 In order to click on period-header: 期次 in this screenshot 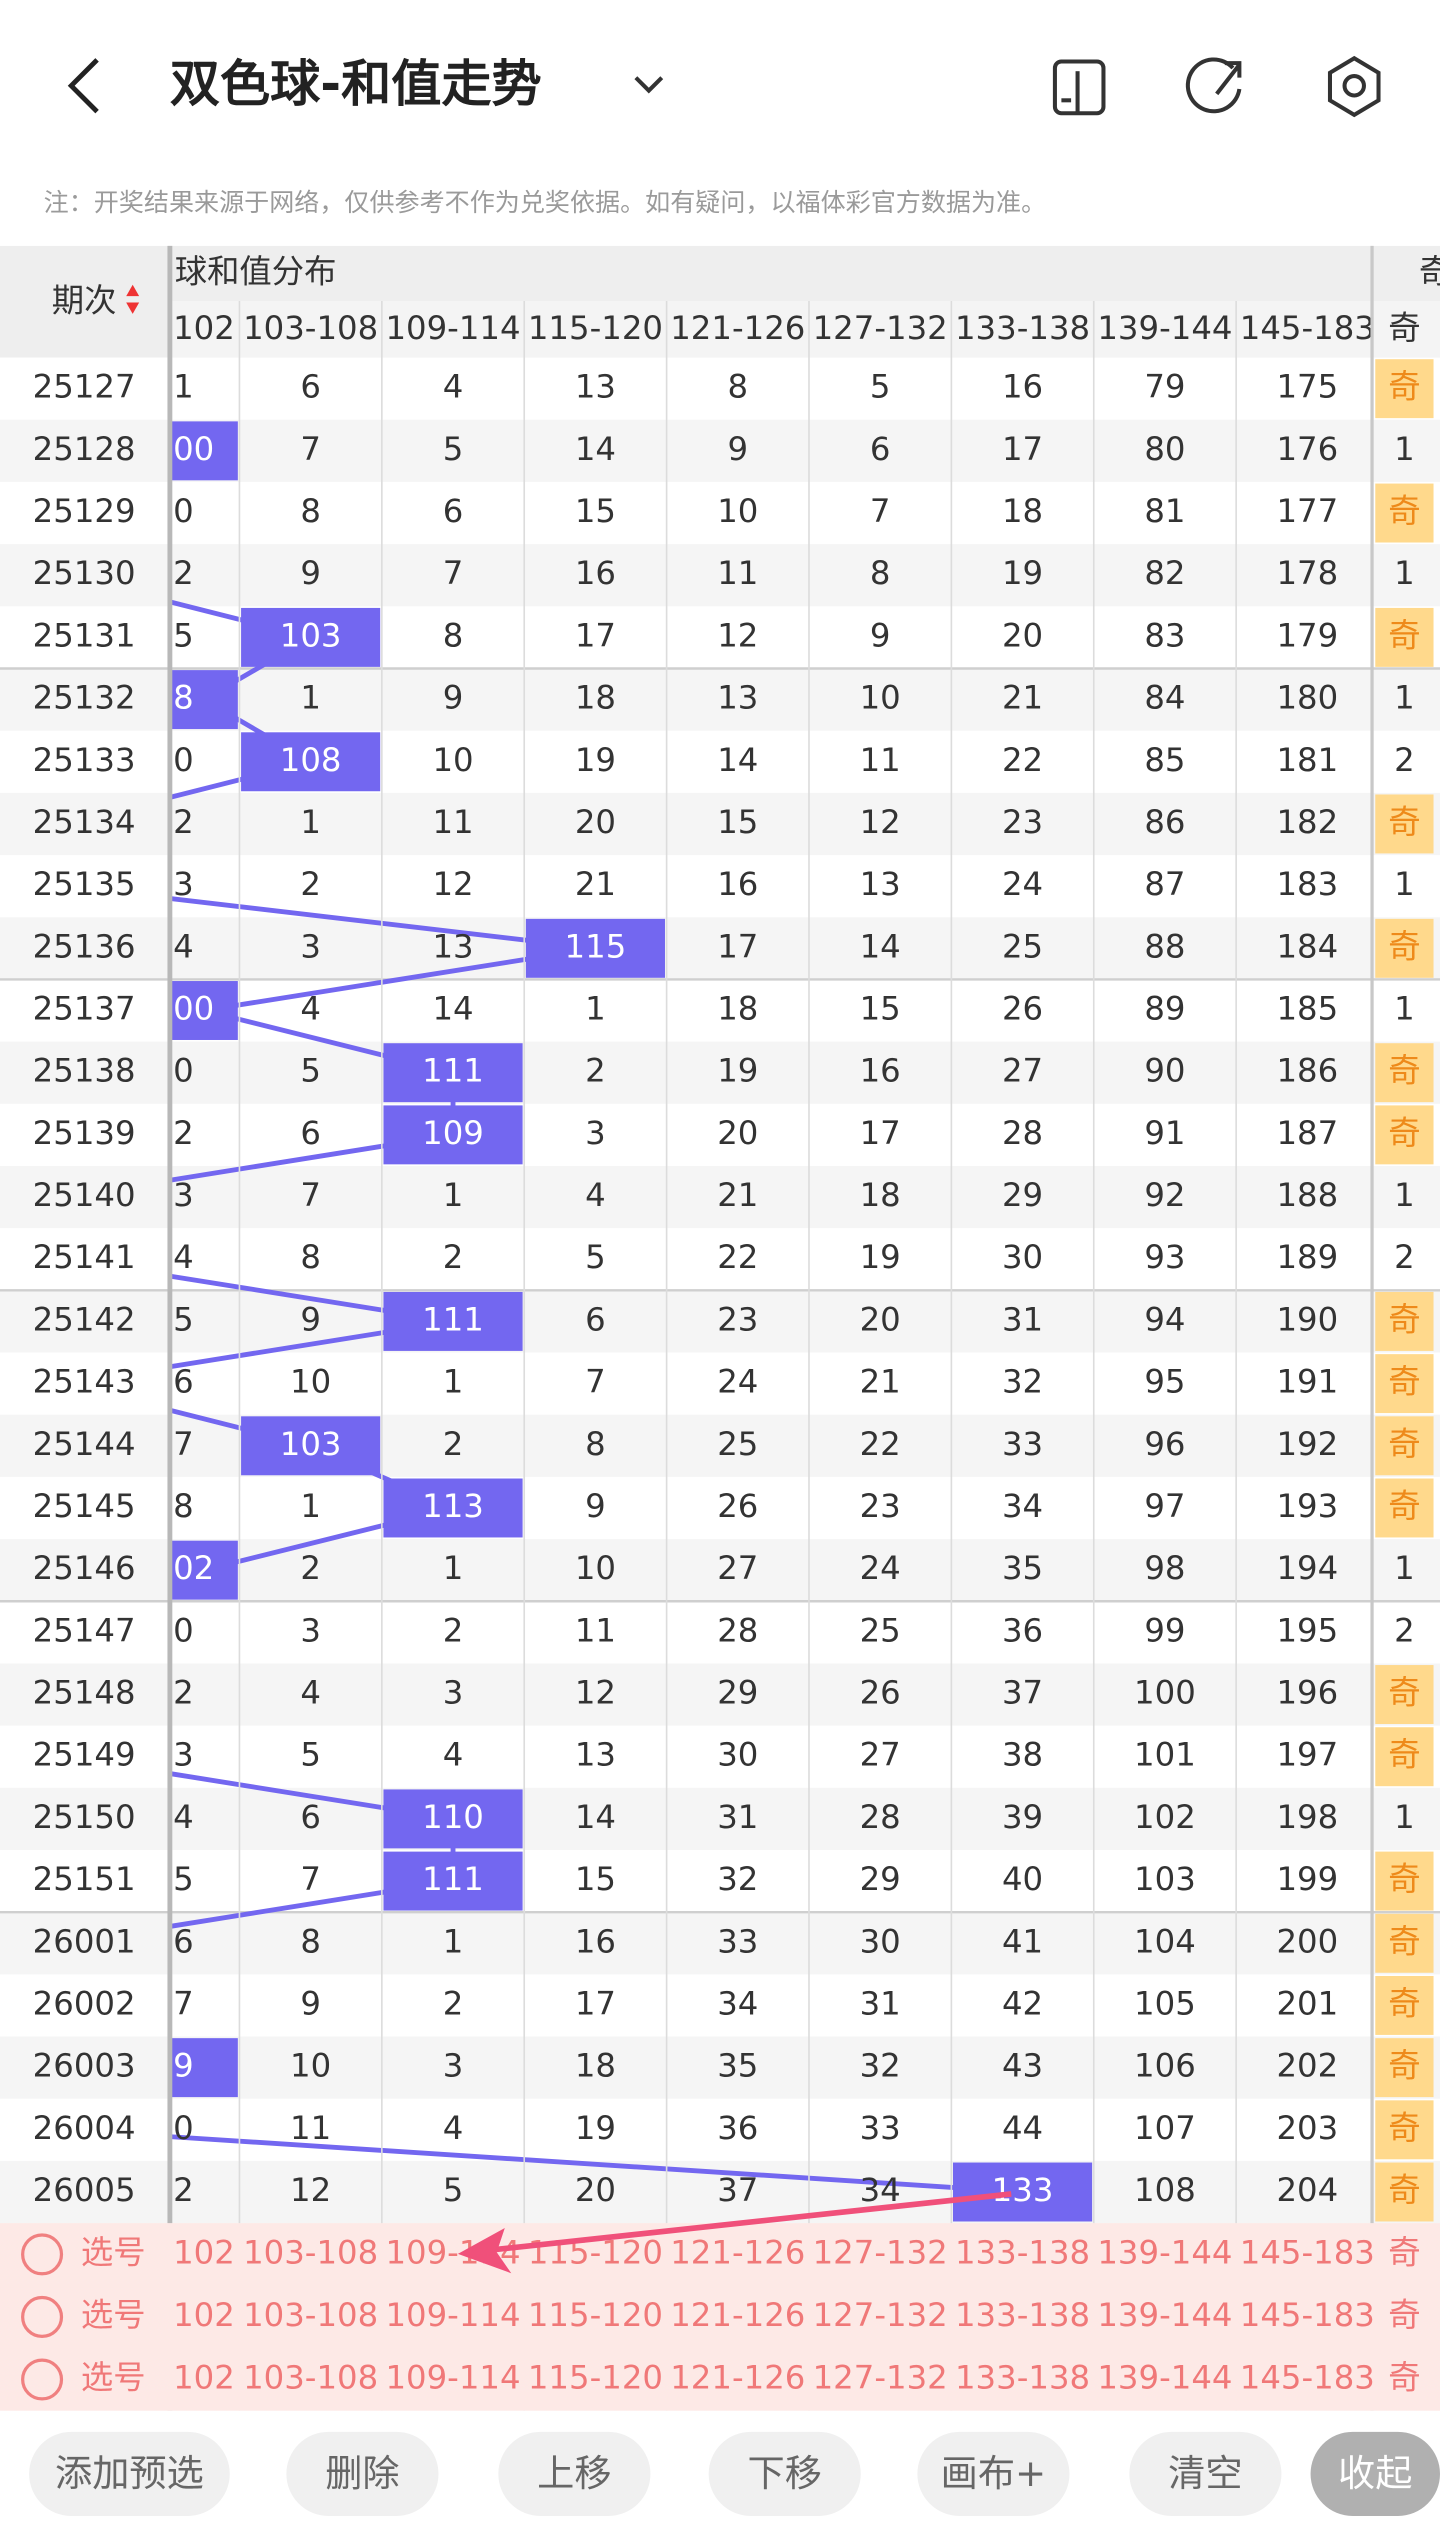, I will do `click(84, 301)`.